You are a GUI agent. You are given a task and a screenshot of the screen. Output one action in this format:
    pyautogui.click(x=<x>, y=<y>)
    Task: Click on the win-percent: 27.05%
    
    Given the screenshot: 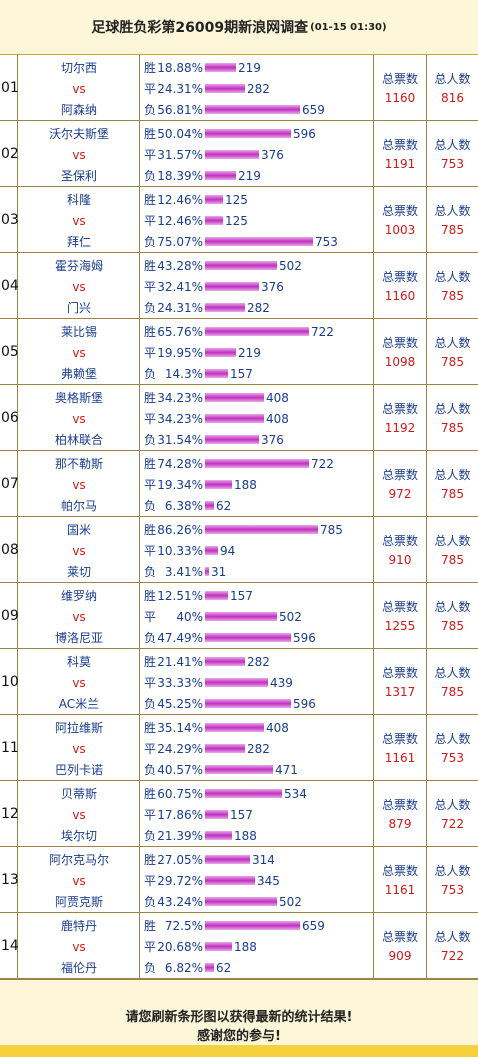 What is the action you would take?
    pyautogui.click(x=180, y=860)
    